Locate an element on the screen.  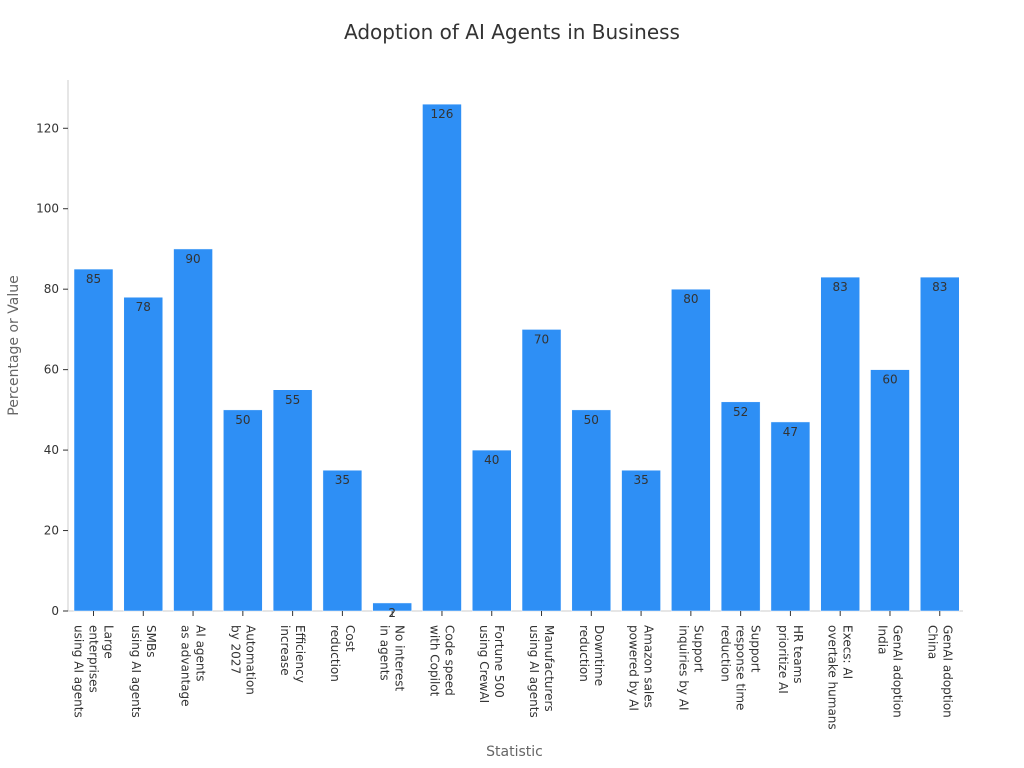
y-tick-label: 0 is located at coordinates (55, 611).